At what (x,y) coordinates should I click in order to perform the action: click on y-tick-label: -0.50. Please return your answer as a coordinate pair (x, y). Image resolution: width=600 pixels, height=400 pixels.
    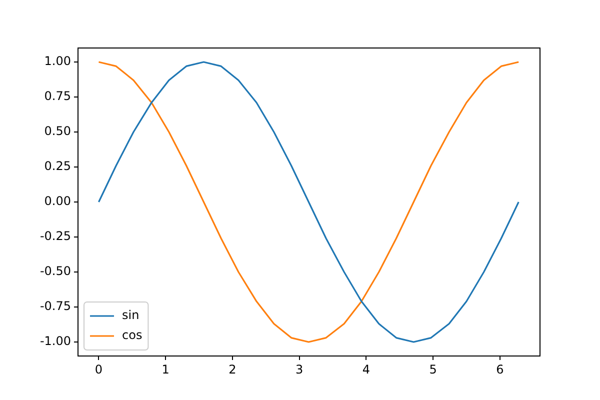
    Looking at the image, I should click on (55, 271).